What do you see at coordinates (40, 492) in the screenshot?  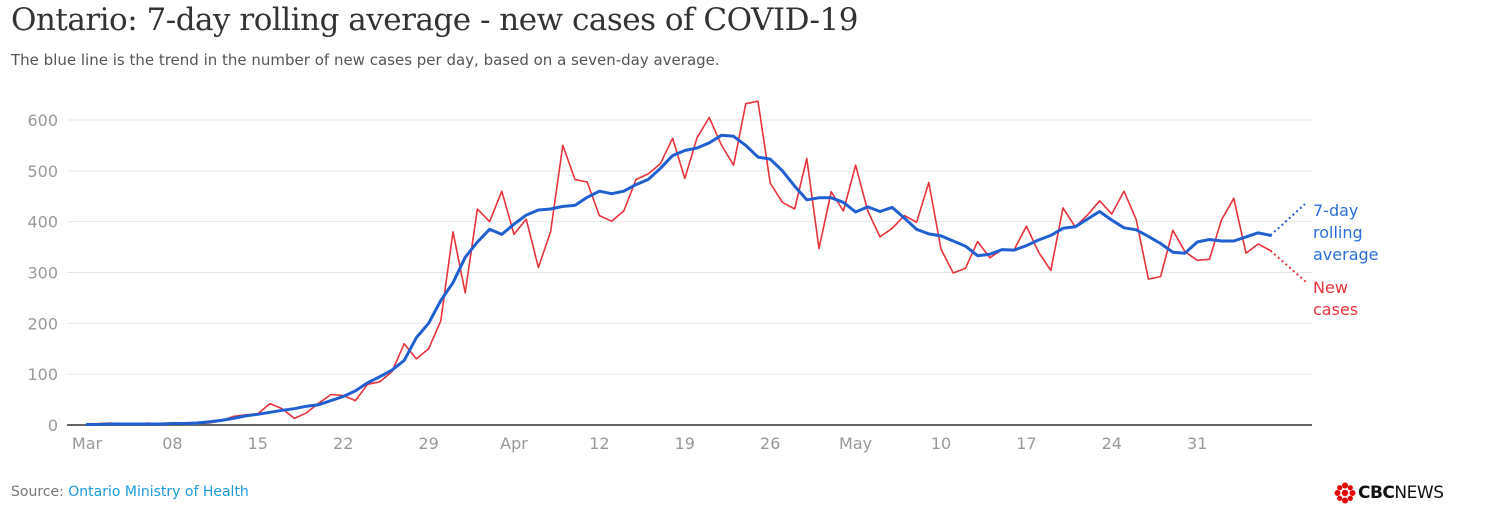 I see `source-label: Source:` at bounding box center [40, 492].